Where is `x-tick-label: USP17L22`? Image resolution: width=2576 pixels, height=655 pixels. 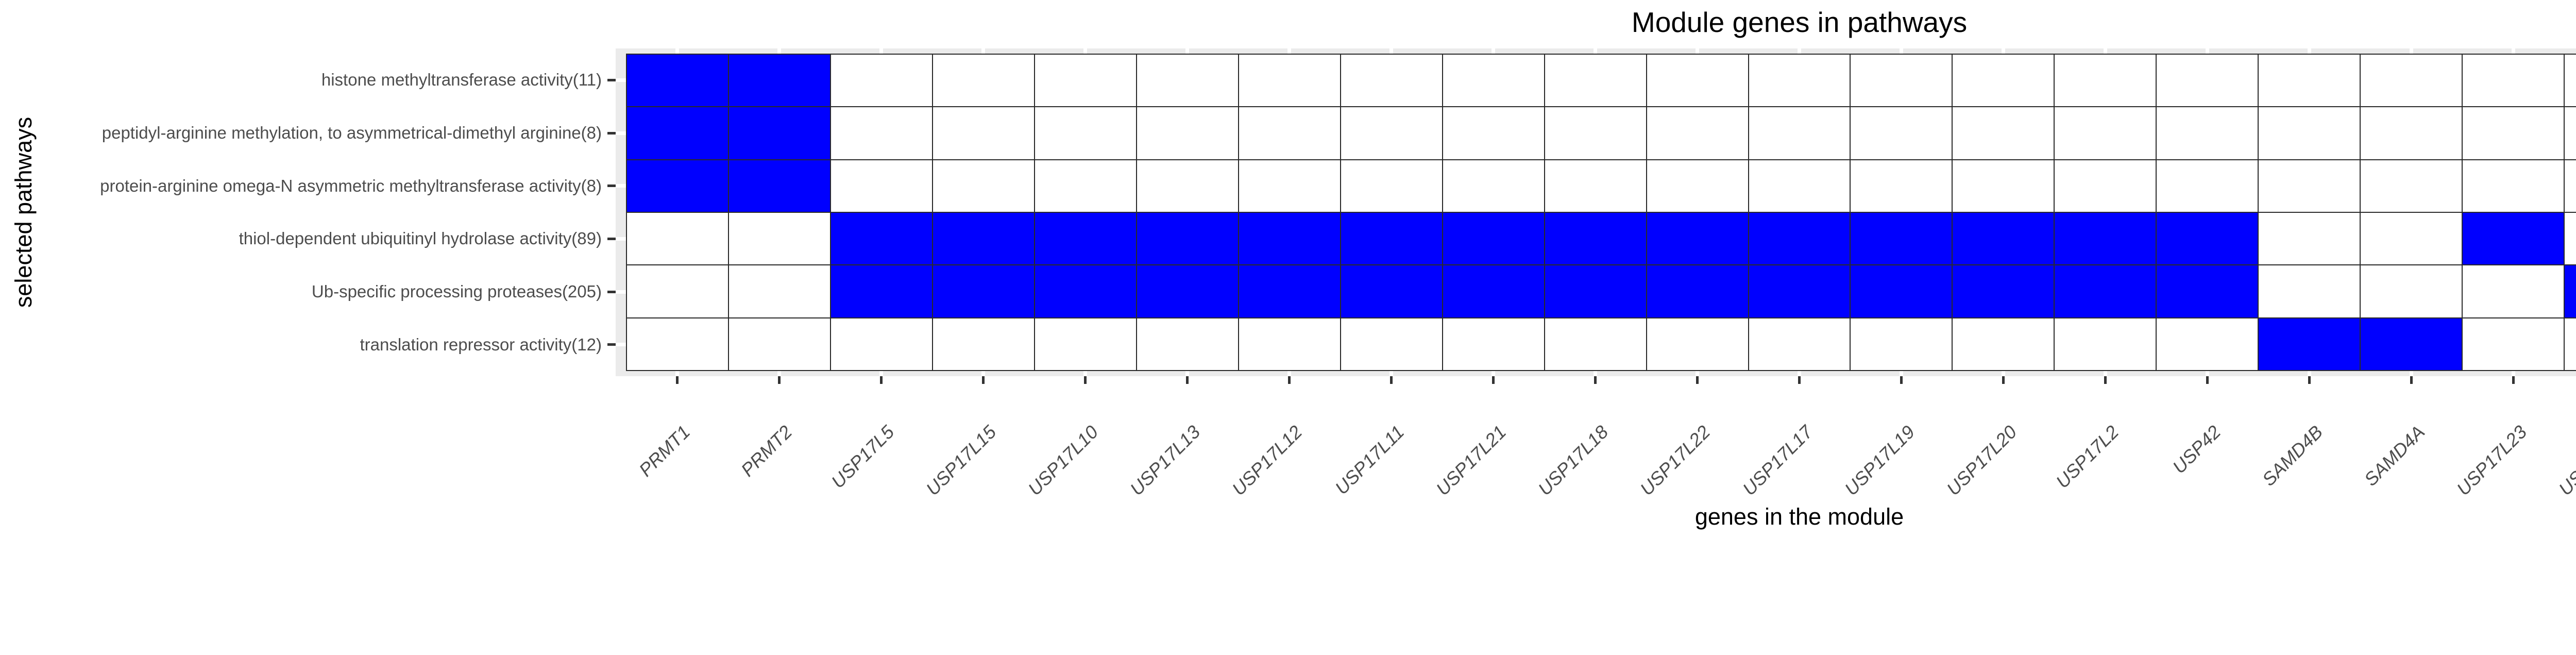
x-tick-label: USP17L22 is located at coordinates (1675, 461).